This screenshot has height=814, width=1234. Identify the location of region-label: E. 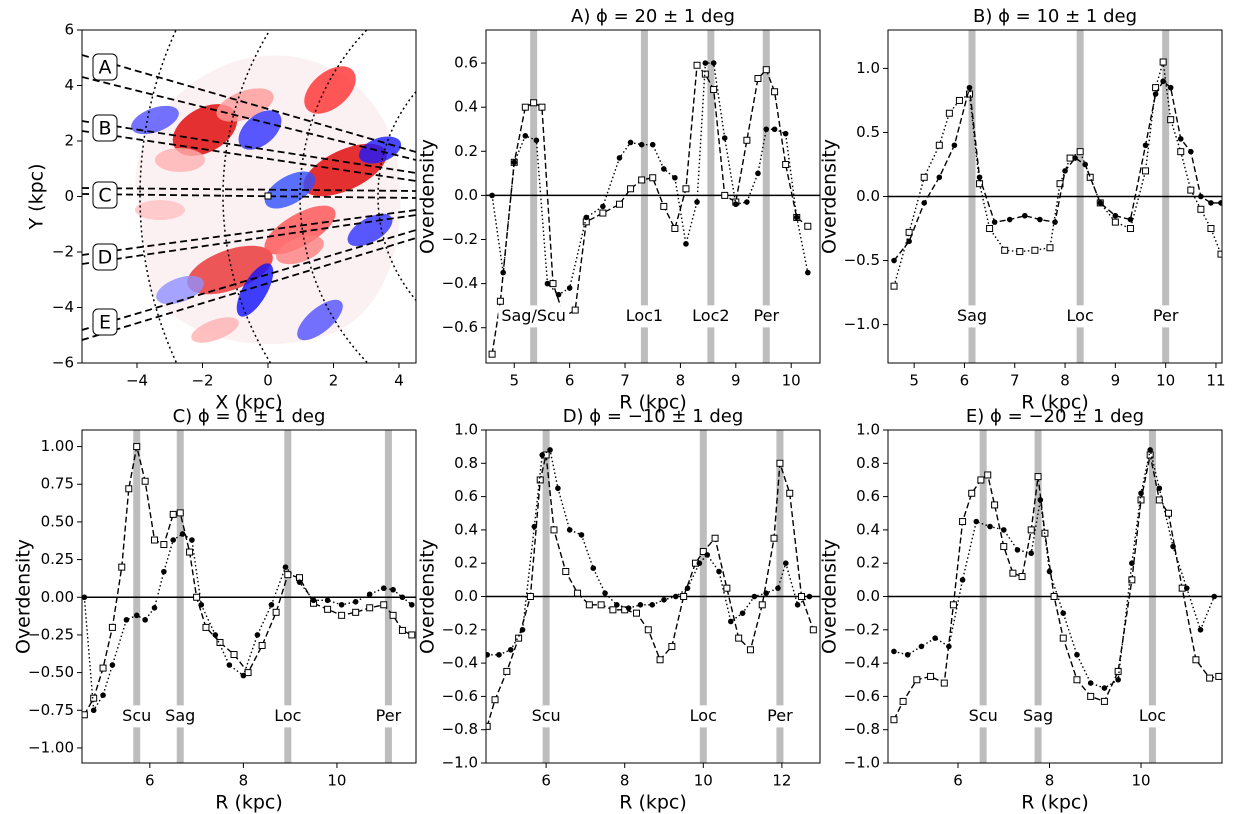
(105, 323).